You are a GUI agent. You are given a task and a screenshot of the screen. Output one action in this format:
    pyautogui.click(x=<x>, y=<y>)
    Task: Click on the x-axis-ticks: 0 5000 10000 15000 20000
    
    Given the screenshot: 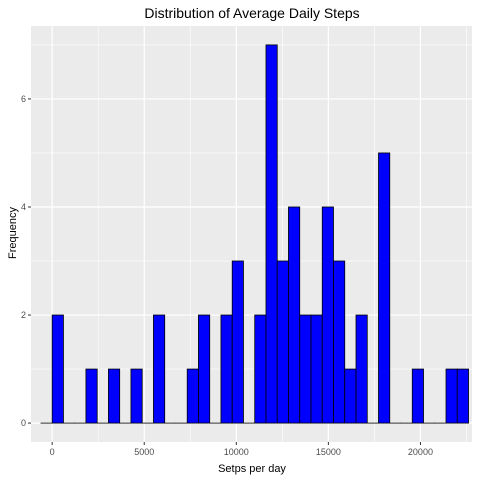 What is the action you would take?
    pyautogui.click(x=241, y=449)
    